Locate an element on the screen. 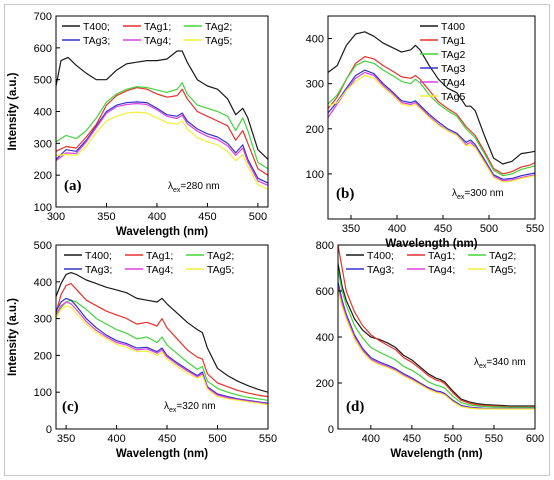 The height and width of the screenshot is (480, 554). legend-label: TAg3; is located at coordinates (98, 270).